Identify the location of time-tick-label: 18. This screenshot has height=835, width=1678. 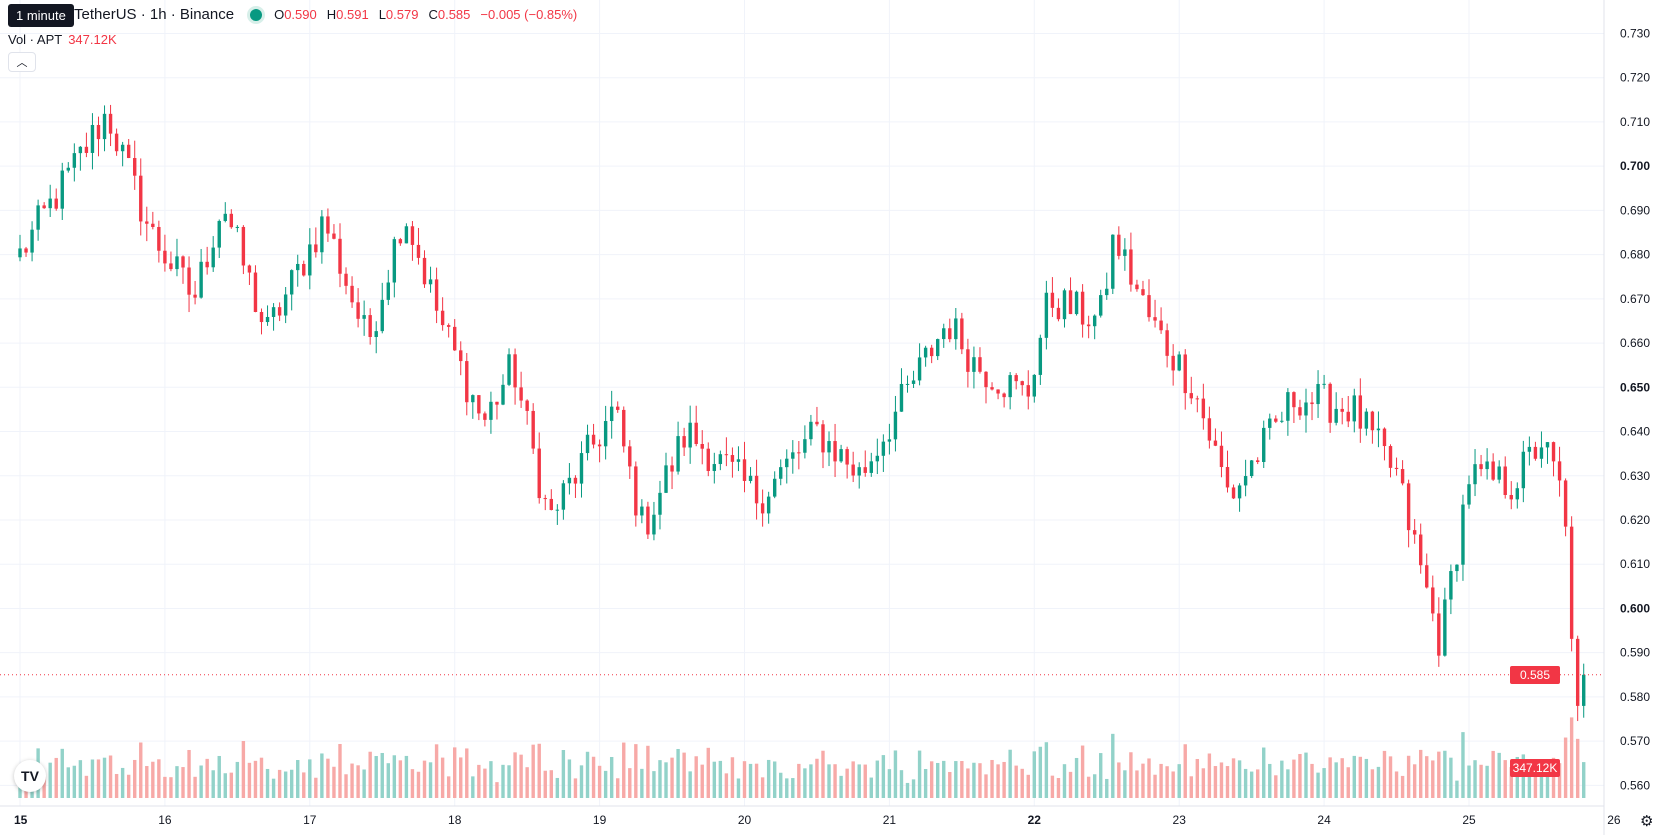
(455, 820).